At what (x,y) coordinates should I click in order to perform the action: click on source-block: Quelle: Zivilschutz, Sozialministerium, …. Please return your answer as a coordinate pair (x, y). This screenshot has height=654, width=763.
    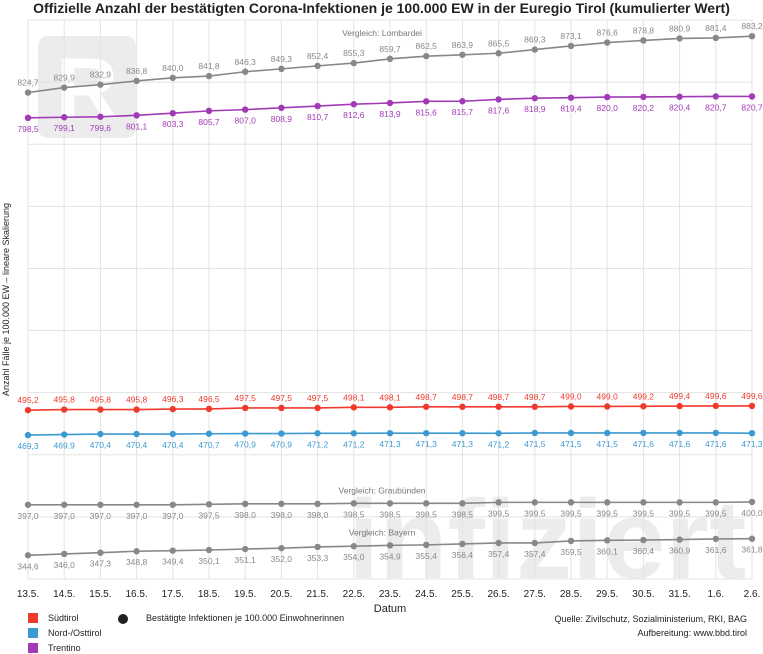
    Looking at the image, I should click on (650, 626).